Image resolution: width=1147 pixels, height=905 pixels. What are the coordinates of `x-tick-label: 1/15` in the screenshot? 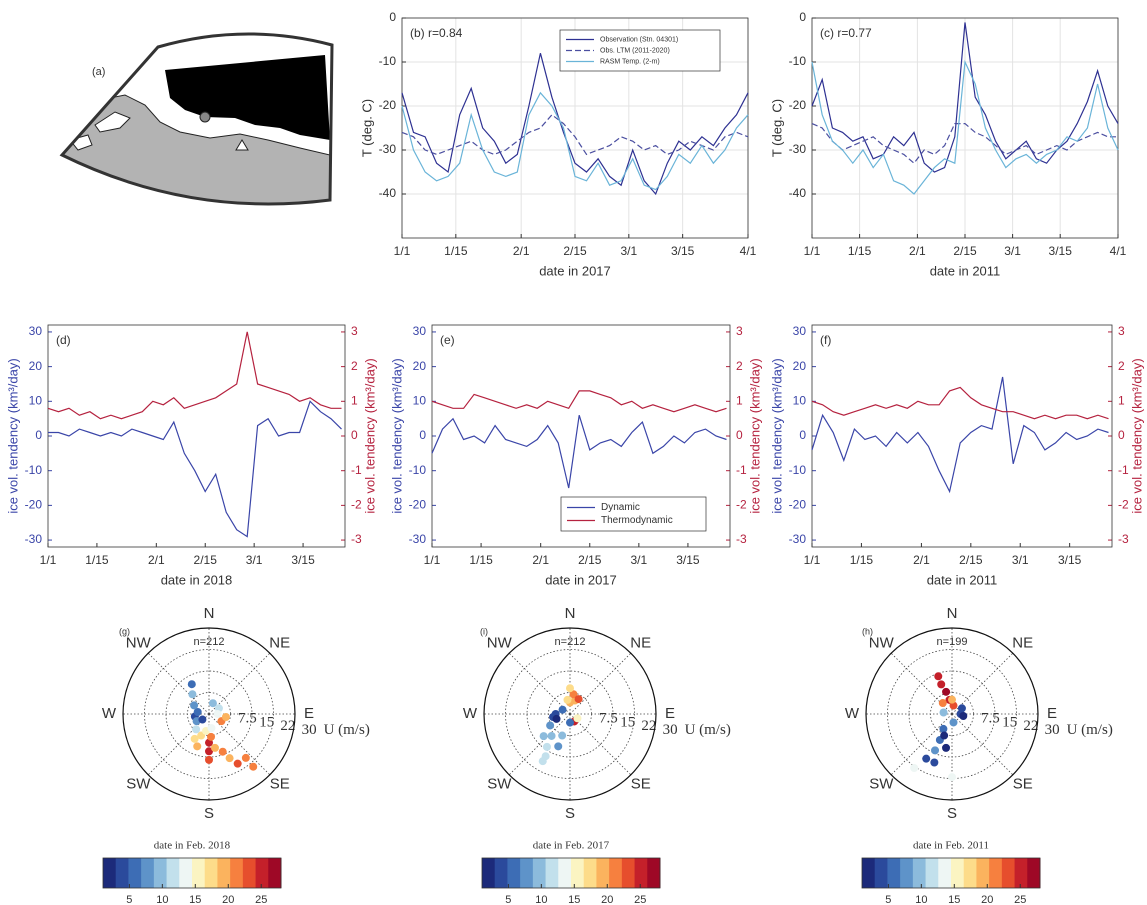 It's located at (860, 251).